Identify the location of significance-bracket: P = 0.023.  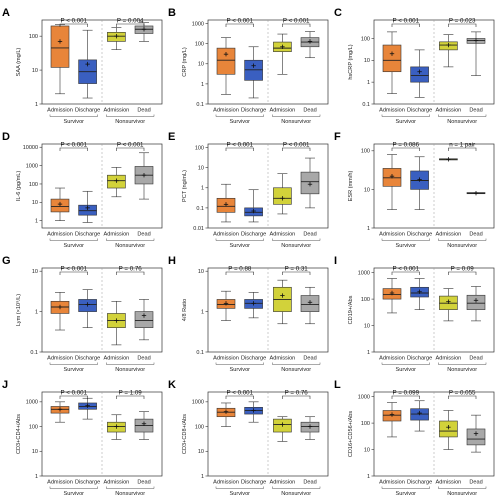
(462, 22).